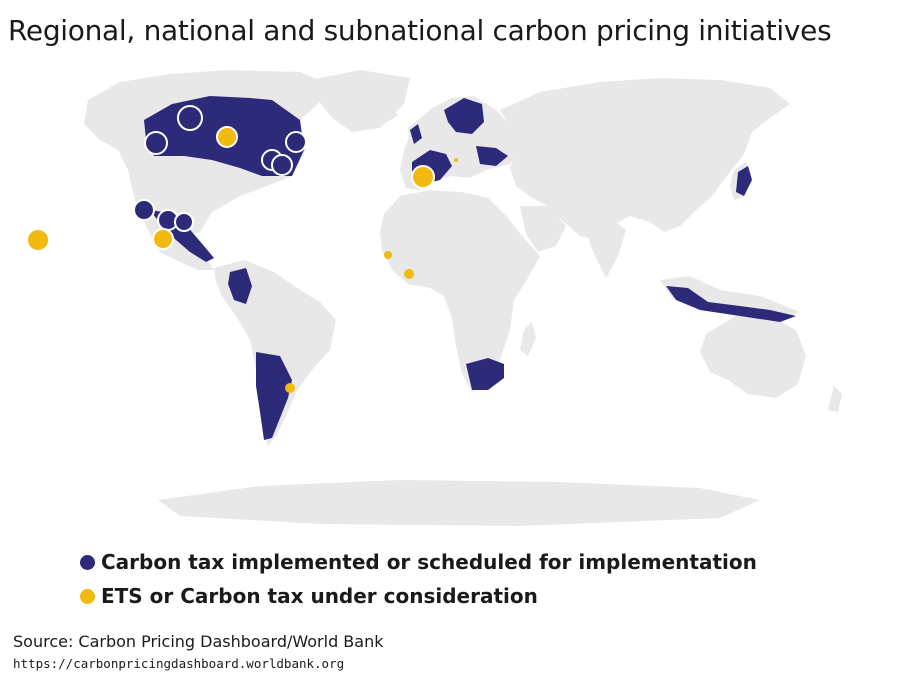 This screenshot has height=685, width=898. What do you see at coordinates (416, 134) in the screenshot?
I see `region-uk` at bounding box center [416, 134].